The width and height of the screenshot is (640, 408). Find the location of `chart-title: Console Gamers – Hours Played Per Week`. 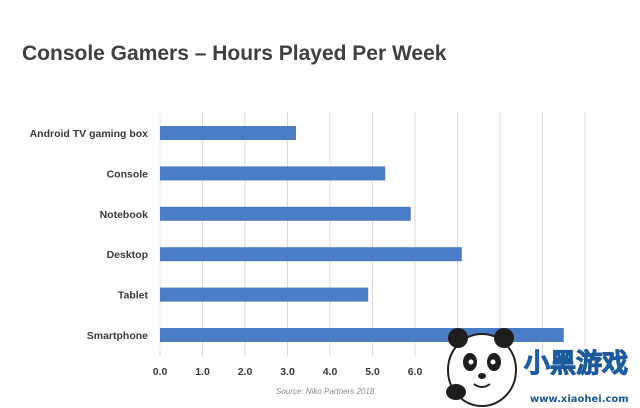

chart-title: Console Gamers – Hours Played Per Week is located at coordinates (234, 53).